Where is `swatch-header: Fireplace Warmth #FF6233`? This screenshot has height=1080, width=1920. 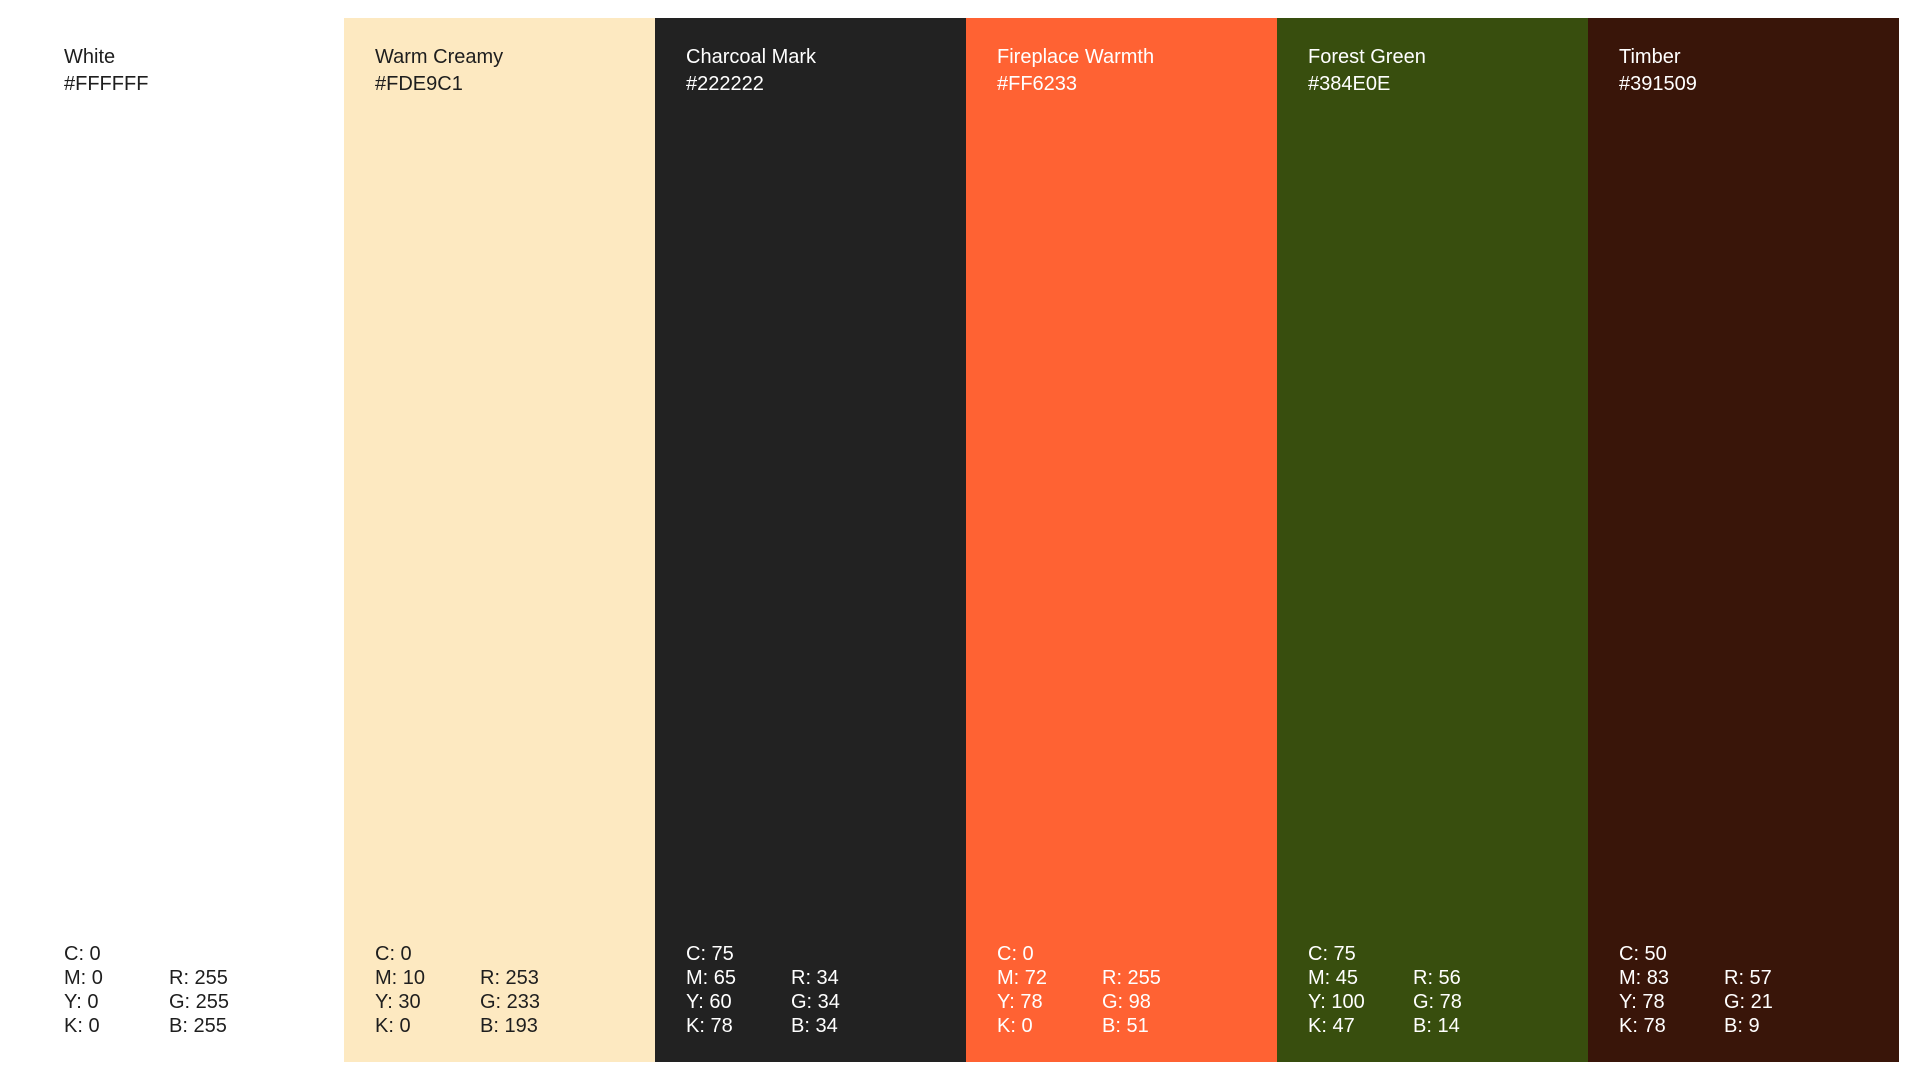
swatch-header: Fireplace Warmth #FF6233 is located at coordinates (1075, 71).